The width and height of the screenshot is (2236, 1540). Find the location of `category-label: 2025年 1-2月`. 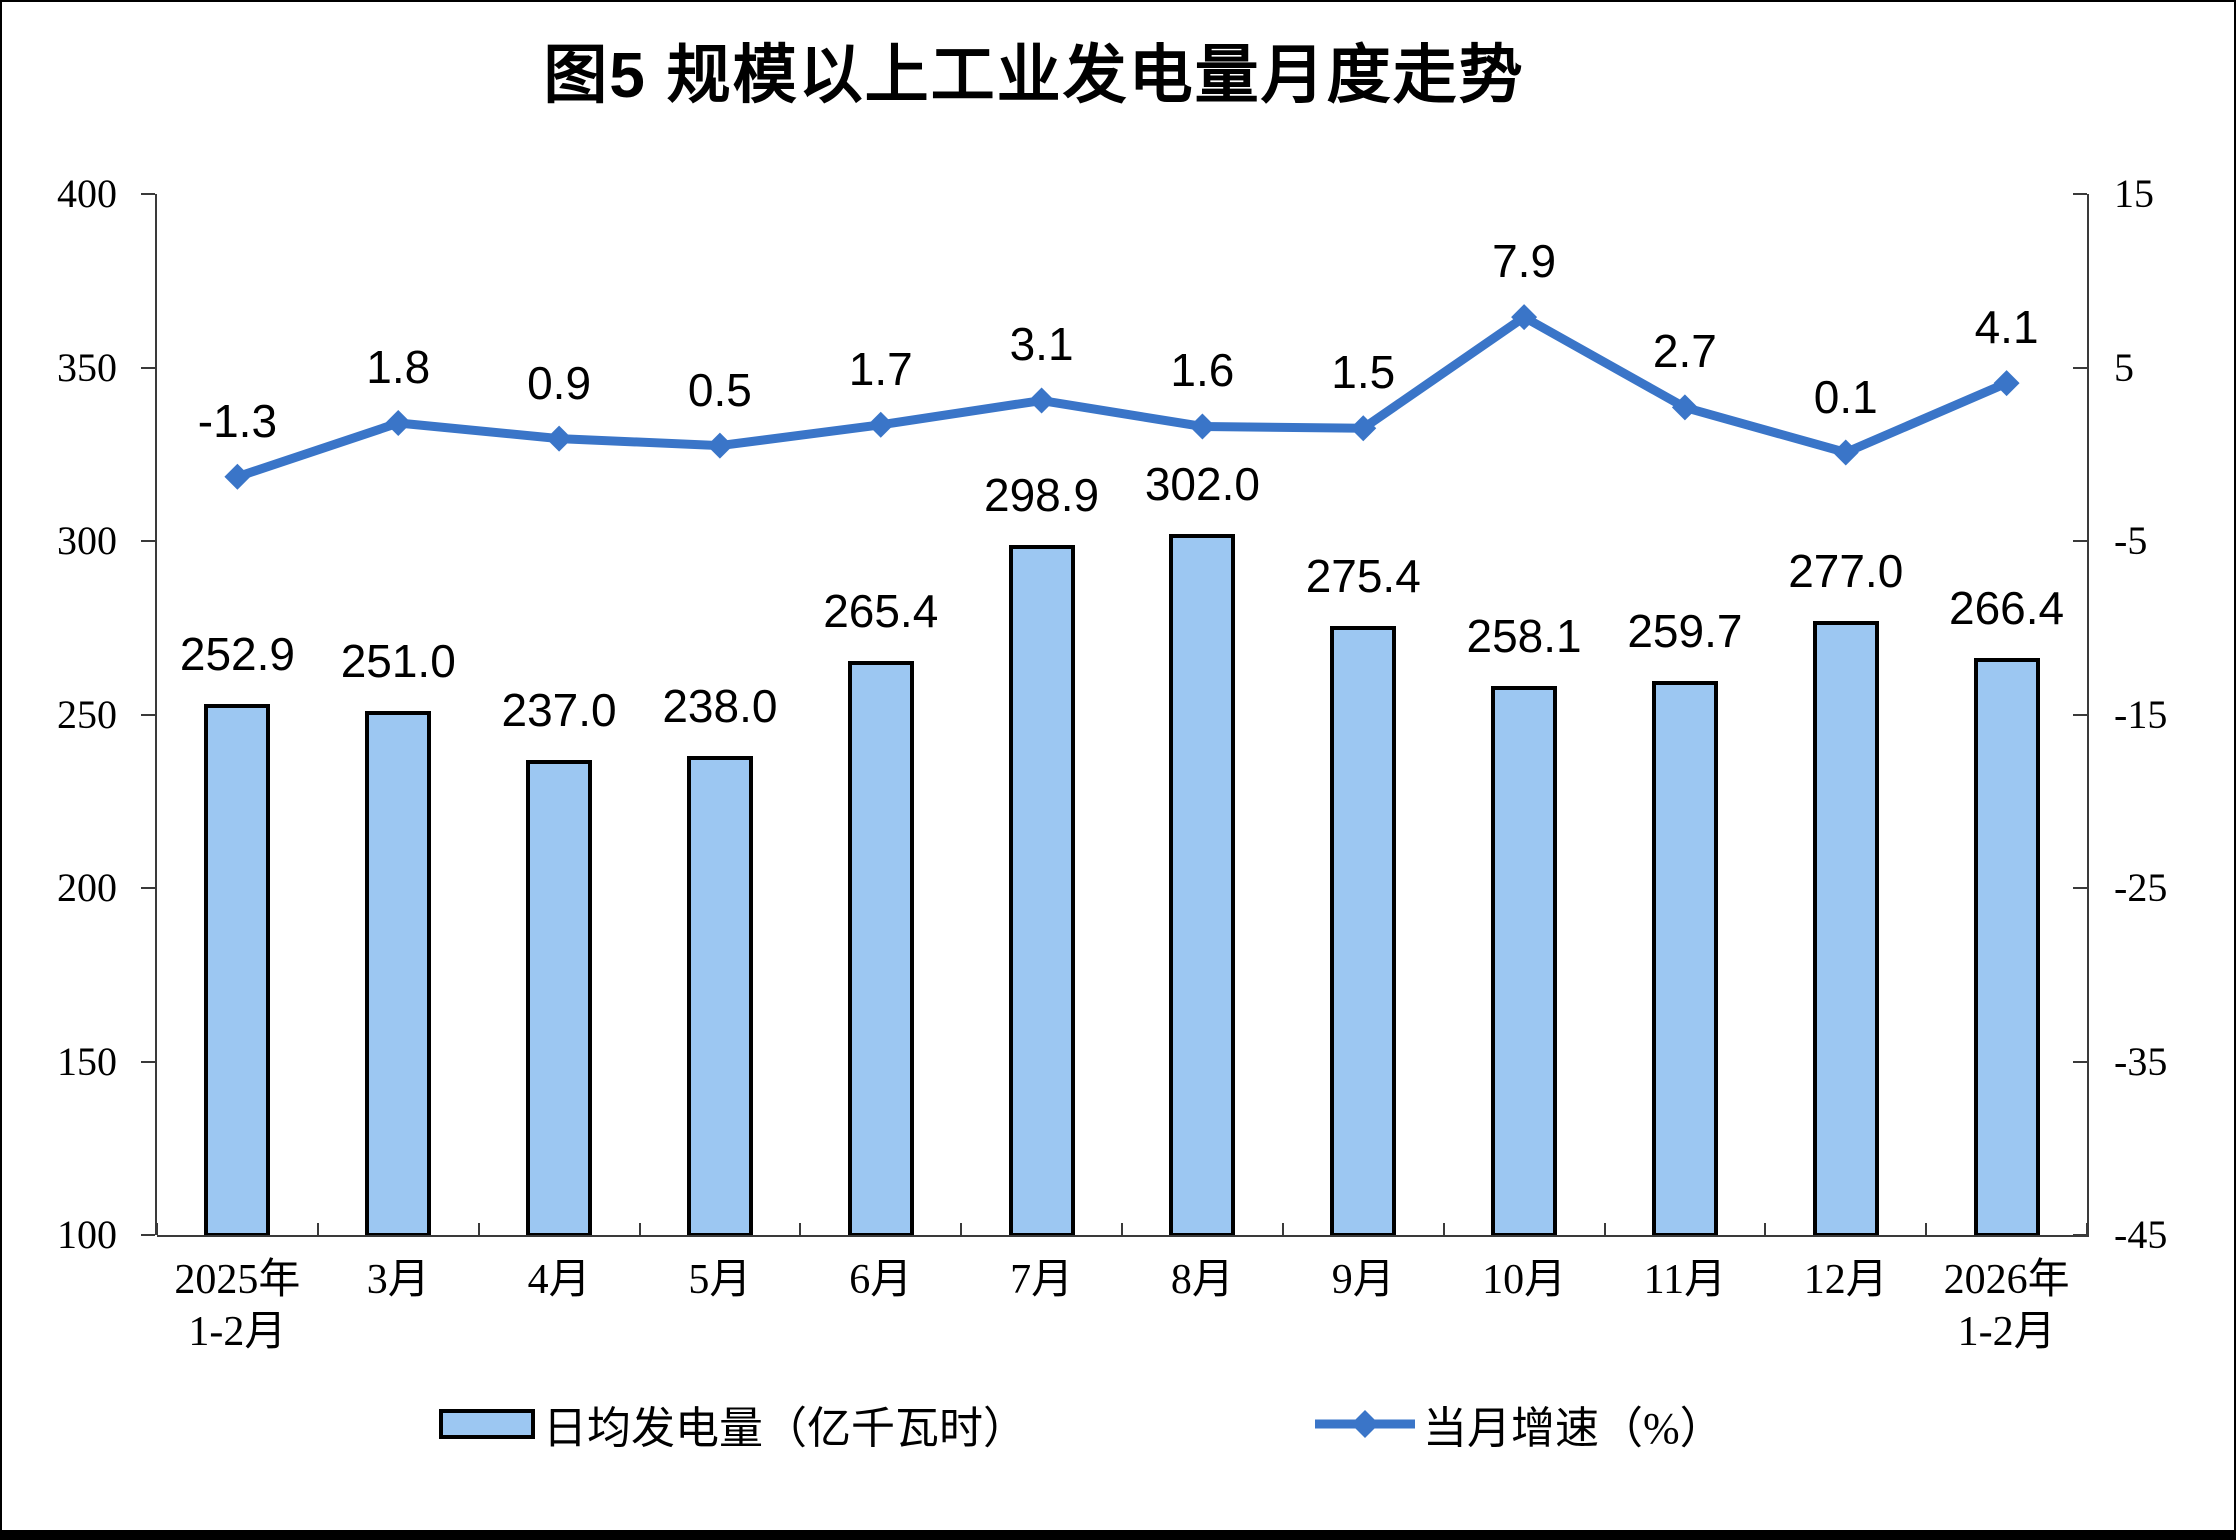

category-label: 2025年 1-2月 is located at coordinates (237, 1306).